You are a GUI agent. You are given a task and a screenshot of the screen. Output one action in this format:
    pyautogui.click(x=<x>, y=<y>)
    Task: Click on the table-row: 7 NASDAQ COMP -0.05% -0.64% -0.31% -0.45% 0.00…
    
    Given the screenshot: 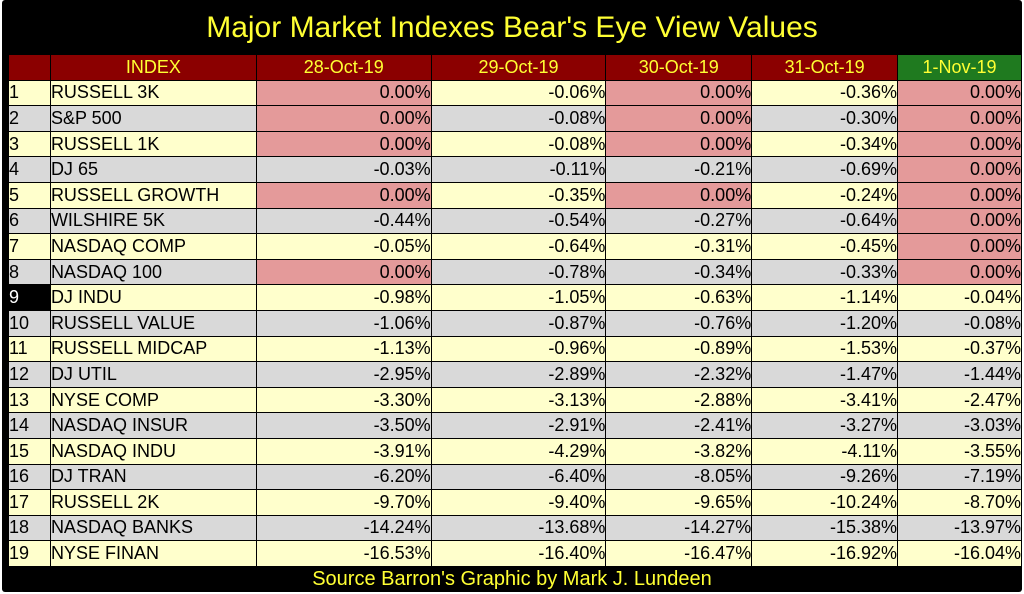 What is the action you would take?
    pyautogui.click(x=515, y=246)
    